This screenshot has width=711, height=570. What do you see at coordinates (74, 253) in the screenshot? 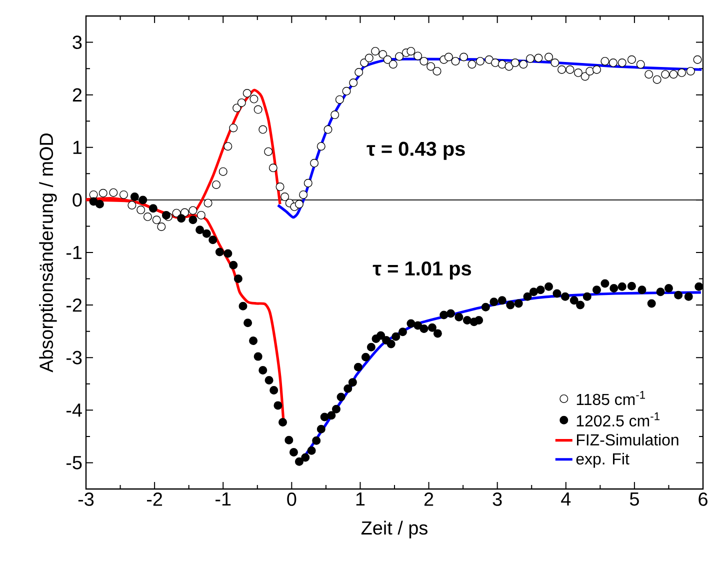
I see `y-tick-label: -1` at bounding box center [74, 253].